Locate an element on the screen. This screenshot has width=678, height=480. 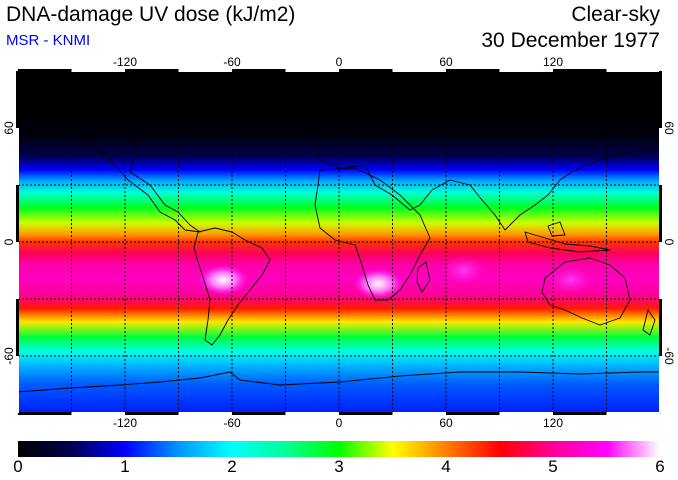
colorbar-tick-label: 4 is located at coordinates (446, 466).